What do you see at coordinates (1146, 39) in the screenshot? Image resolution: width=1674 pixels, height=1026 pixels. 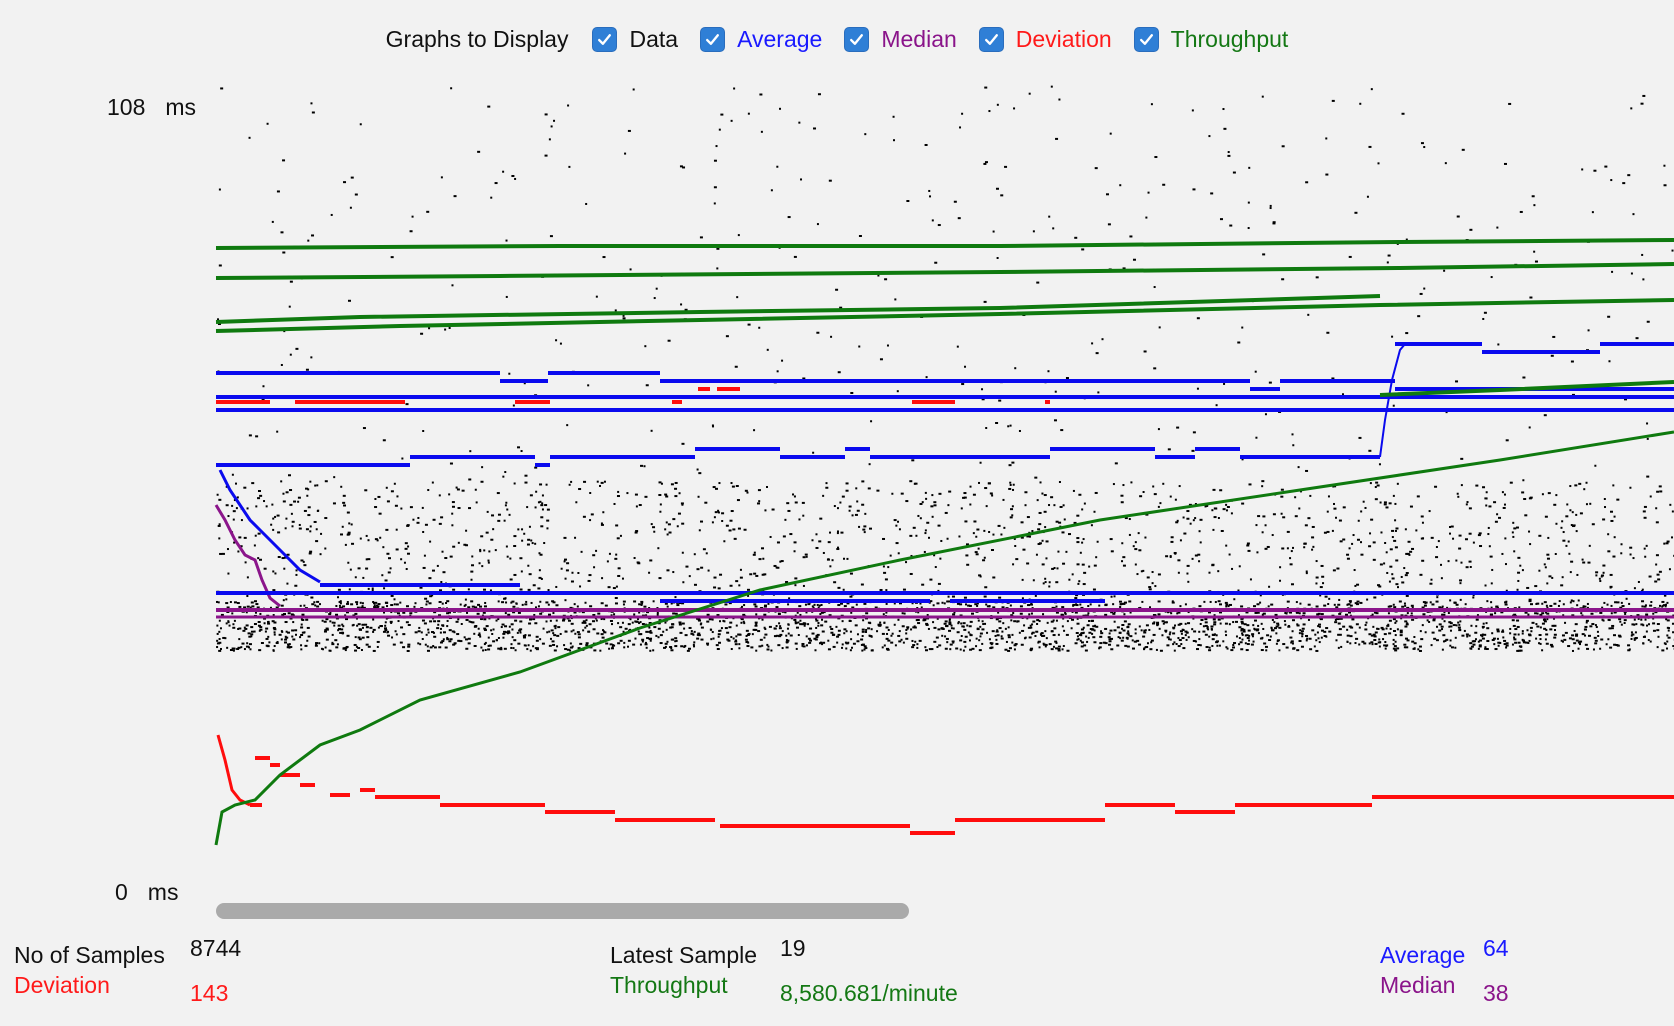 I see `throughput-checkbox` at bounding box center [1146, 39].